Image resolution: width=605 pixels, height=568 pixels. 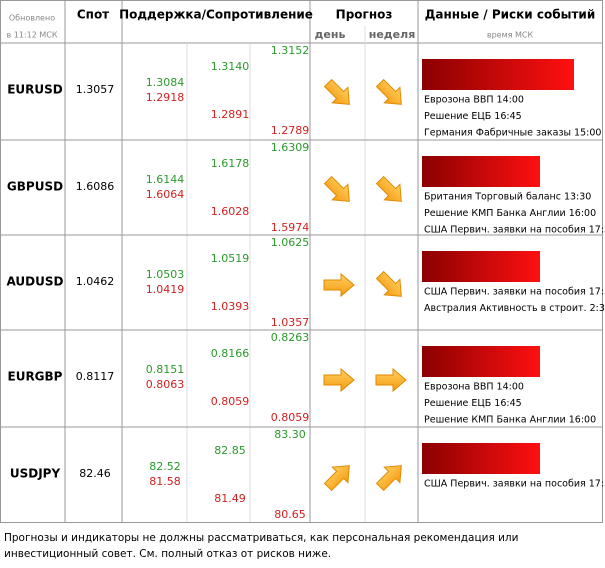 What do you see at coordinates (32, 18) in the screenshot?
I see `updated-label: Обновлено` at bounding box center [32, 18].